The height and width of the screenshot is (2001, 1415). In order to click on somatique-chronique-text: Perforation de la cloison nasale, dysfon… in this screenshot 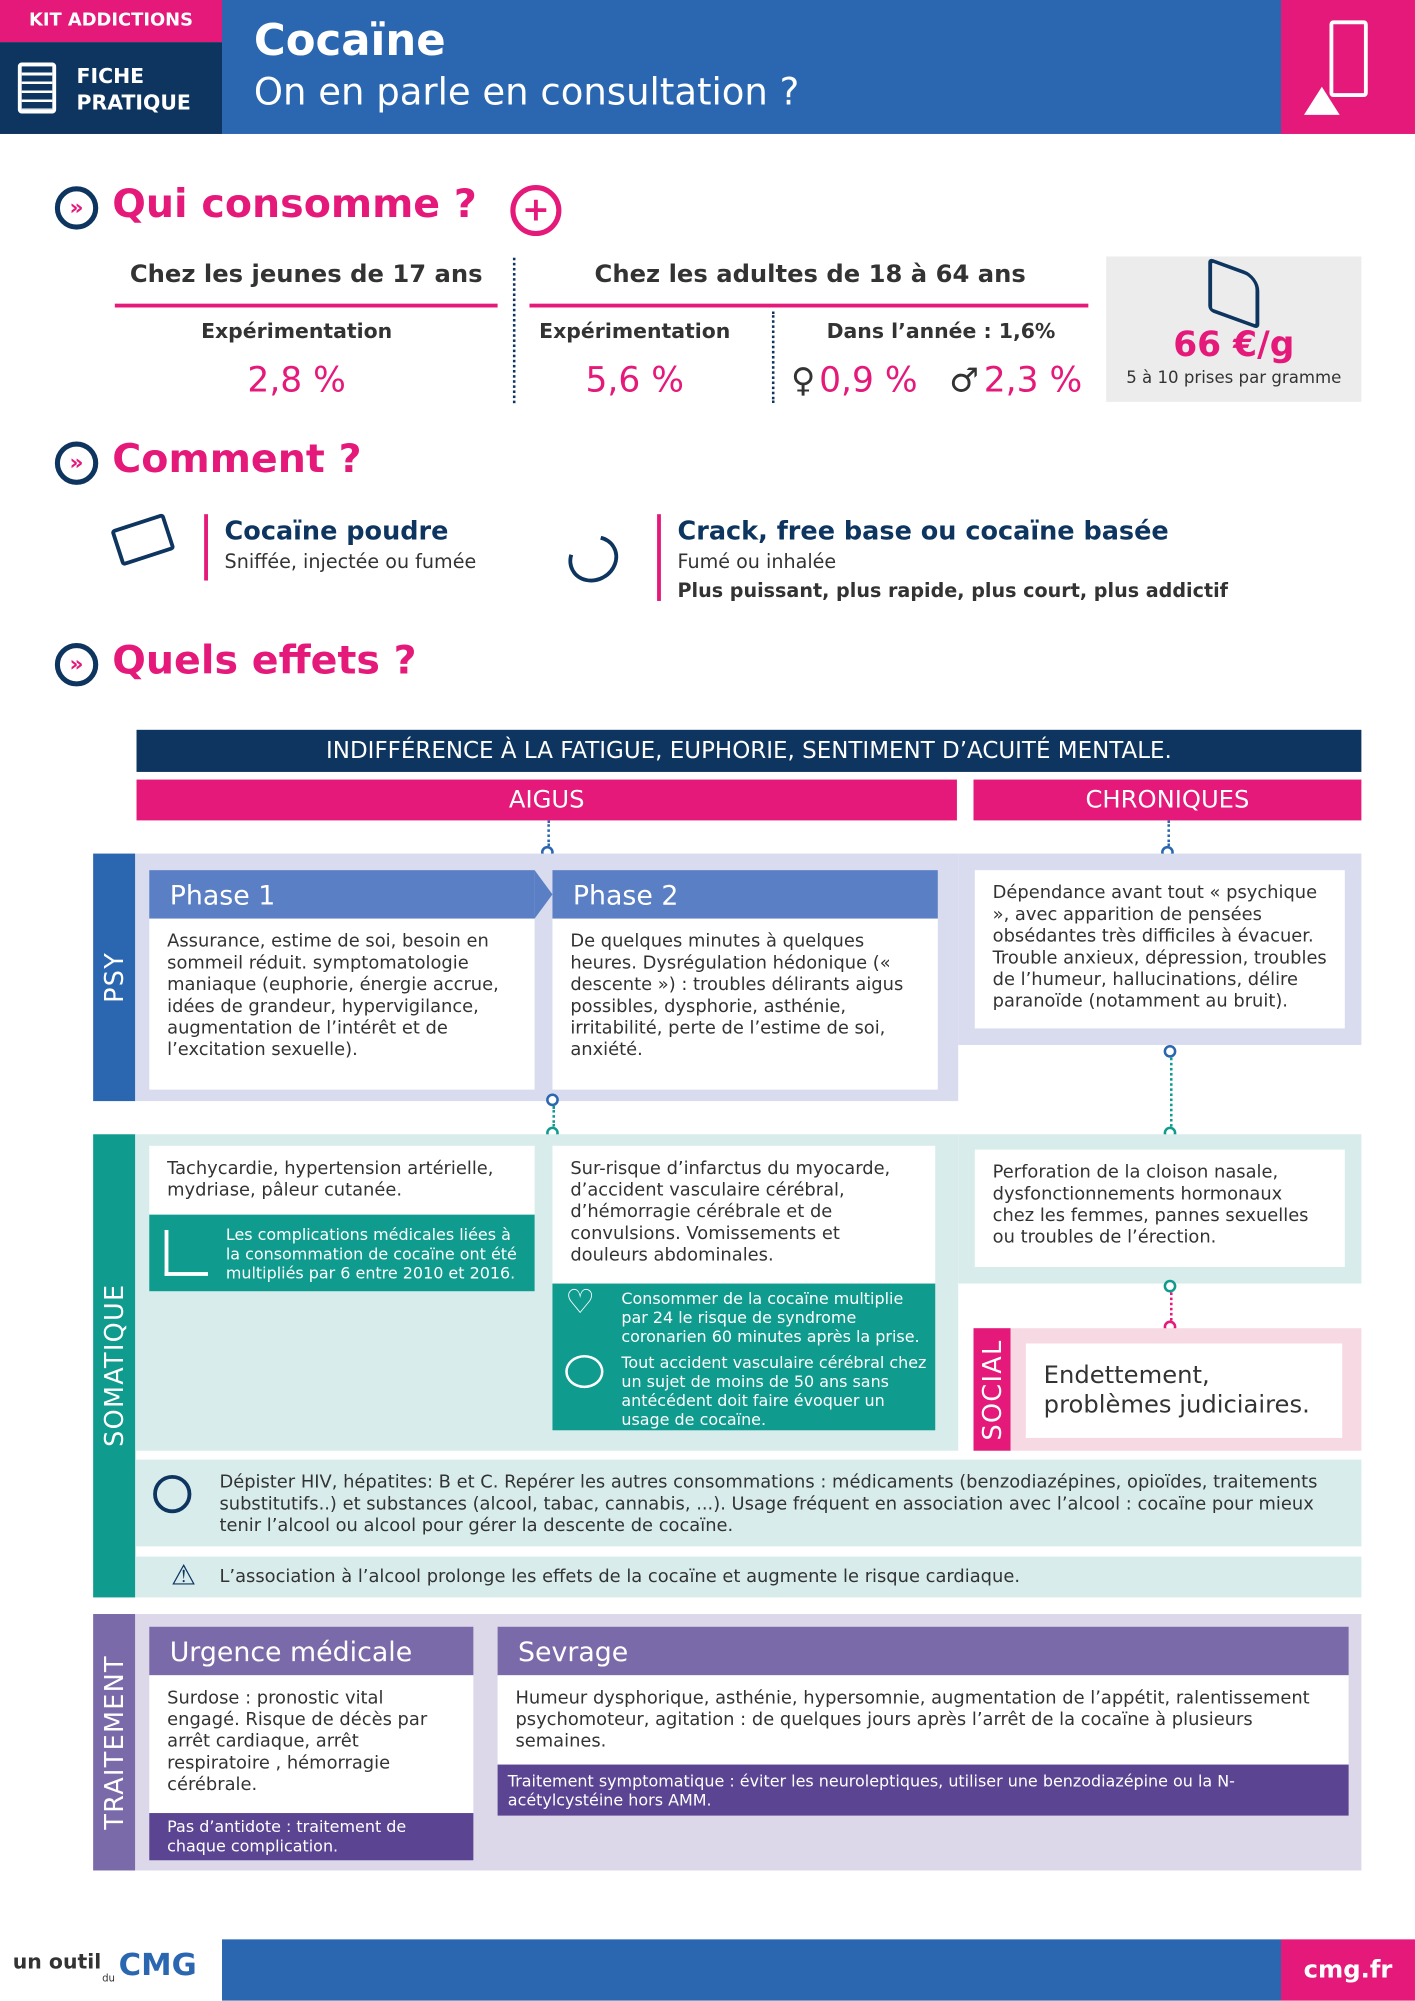, I will do `click(1159, 1208)`.